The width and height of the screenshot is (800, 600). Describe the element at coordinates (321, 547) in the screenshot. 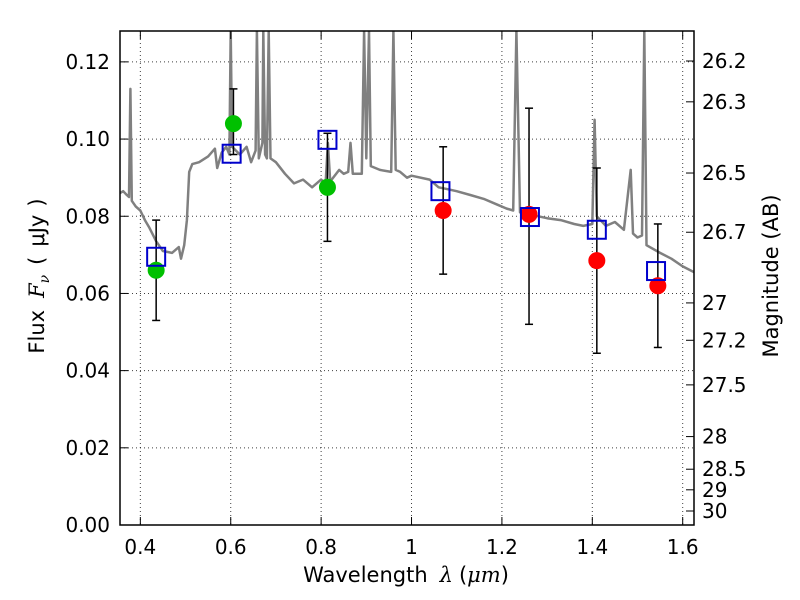

I see `x-tick-label: 0.8` at that location.